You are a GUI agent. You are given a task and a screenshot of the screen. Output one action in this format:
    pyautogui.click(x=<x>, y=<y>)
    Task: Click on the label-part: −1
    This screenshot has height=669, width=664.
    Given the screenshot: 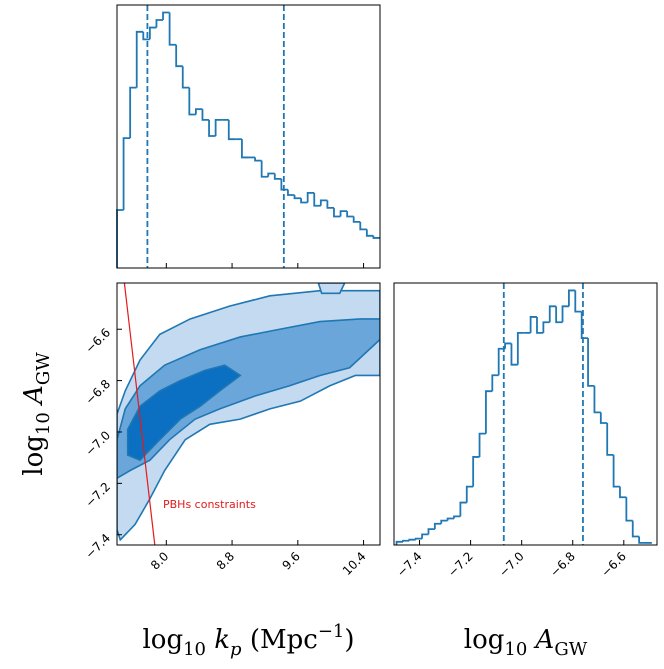 What is the action you would take?
    pyautogui.click(x=331, y=631)
    